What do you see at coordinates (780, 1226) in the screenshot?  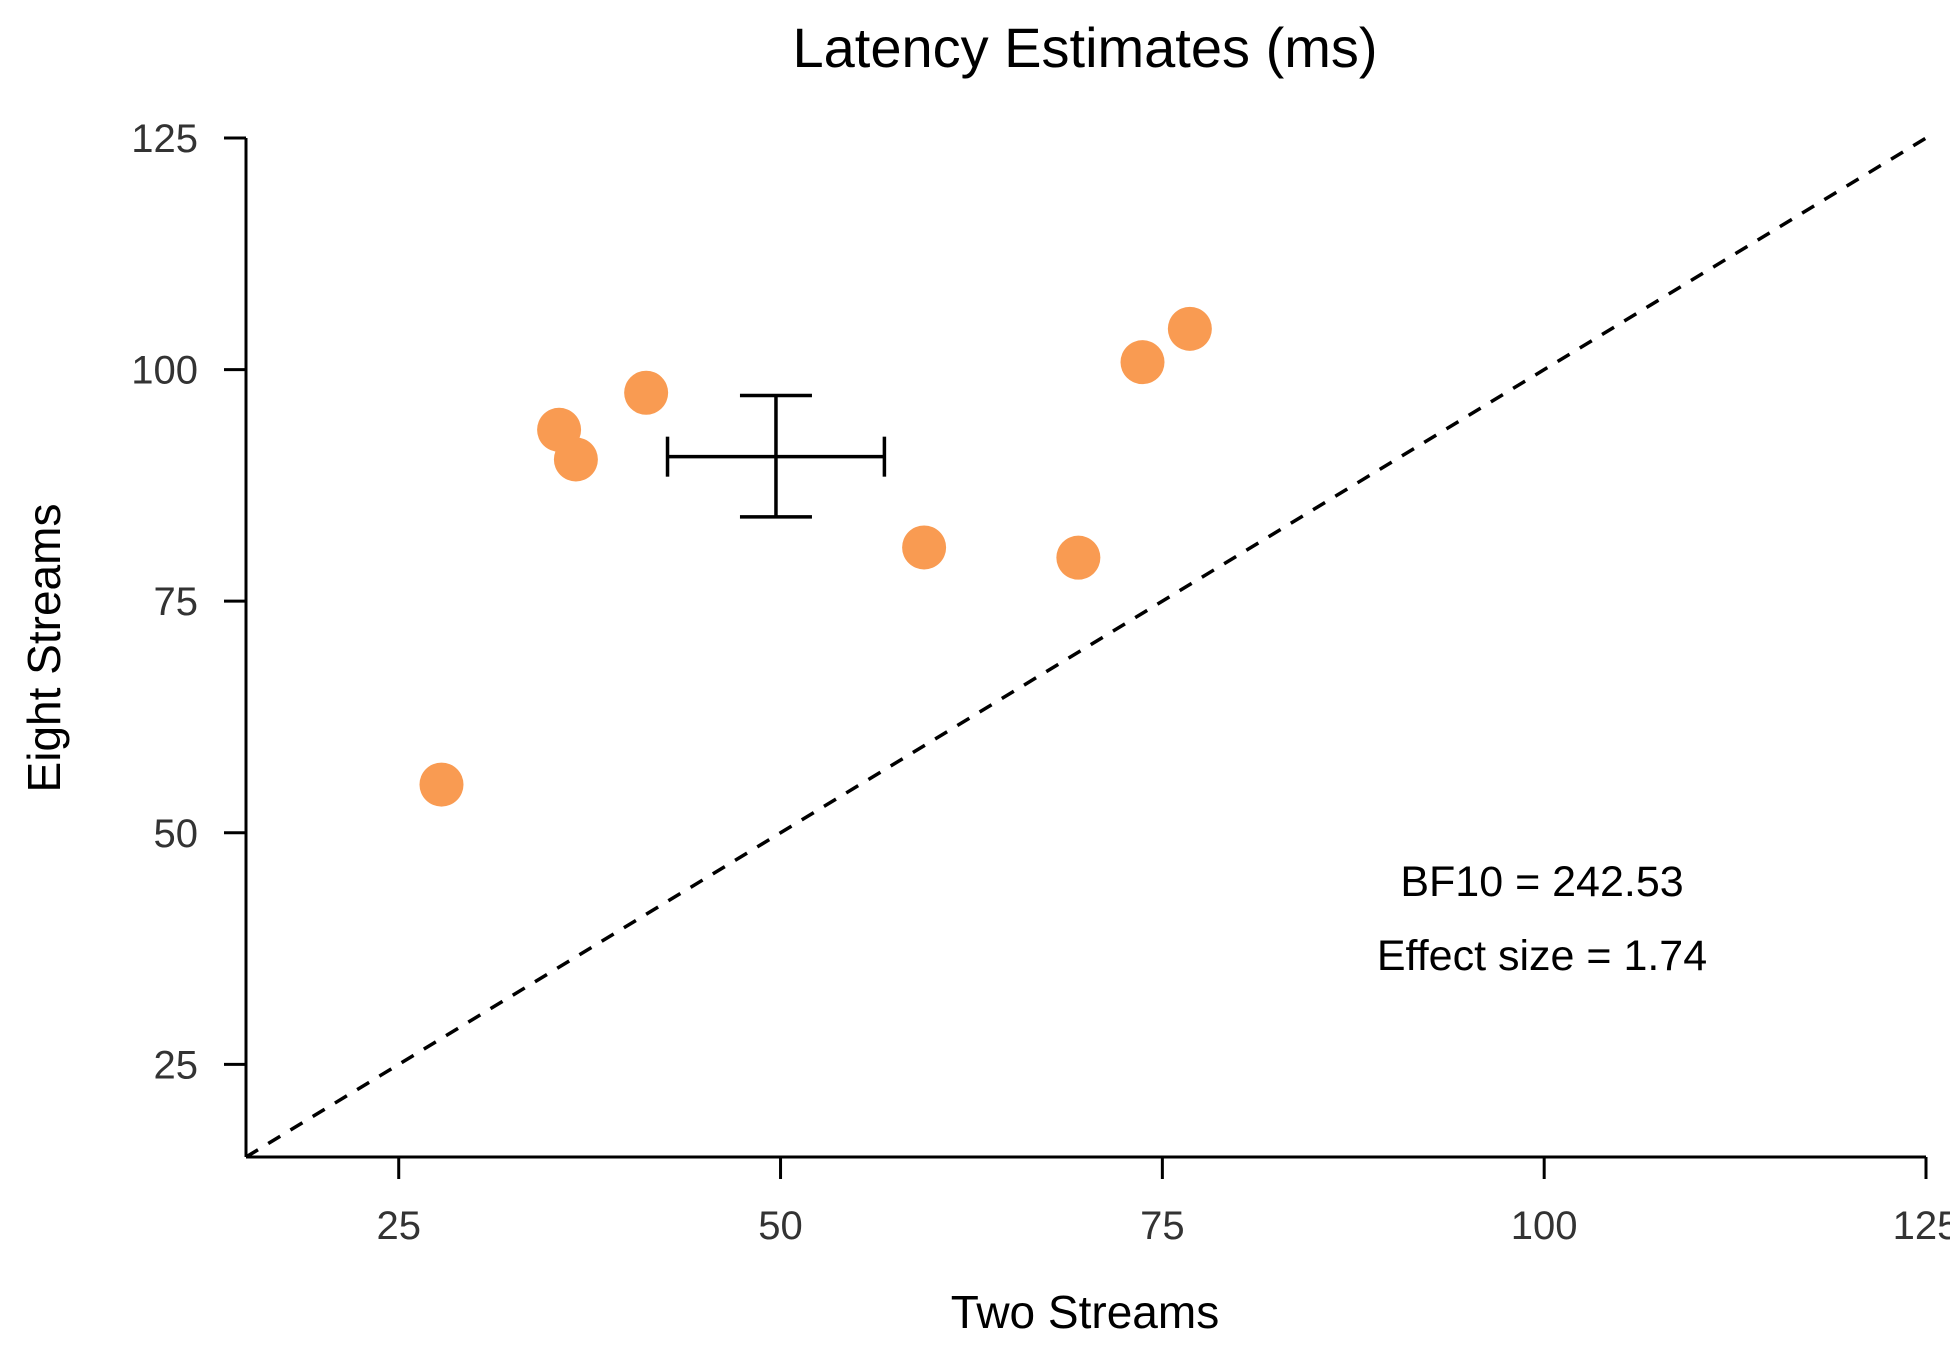 I see `x-tick-label: 50` at bounding box center [780, 1226].